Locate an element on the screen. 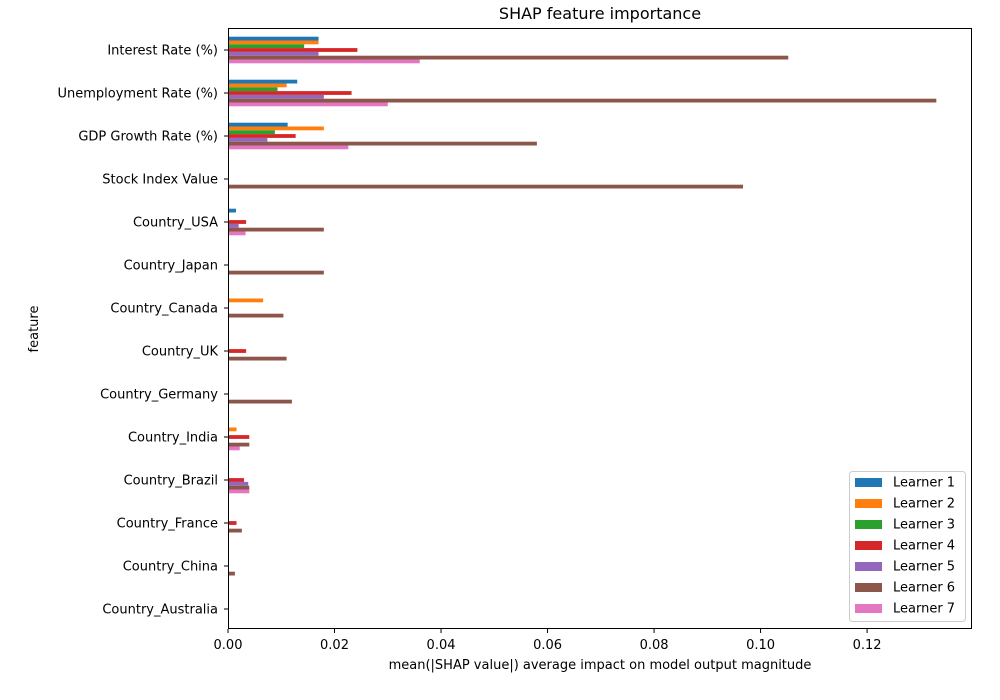  legend-label: Learner 2 is located at coordinates (924, 504).